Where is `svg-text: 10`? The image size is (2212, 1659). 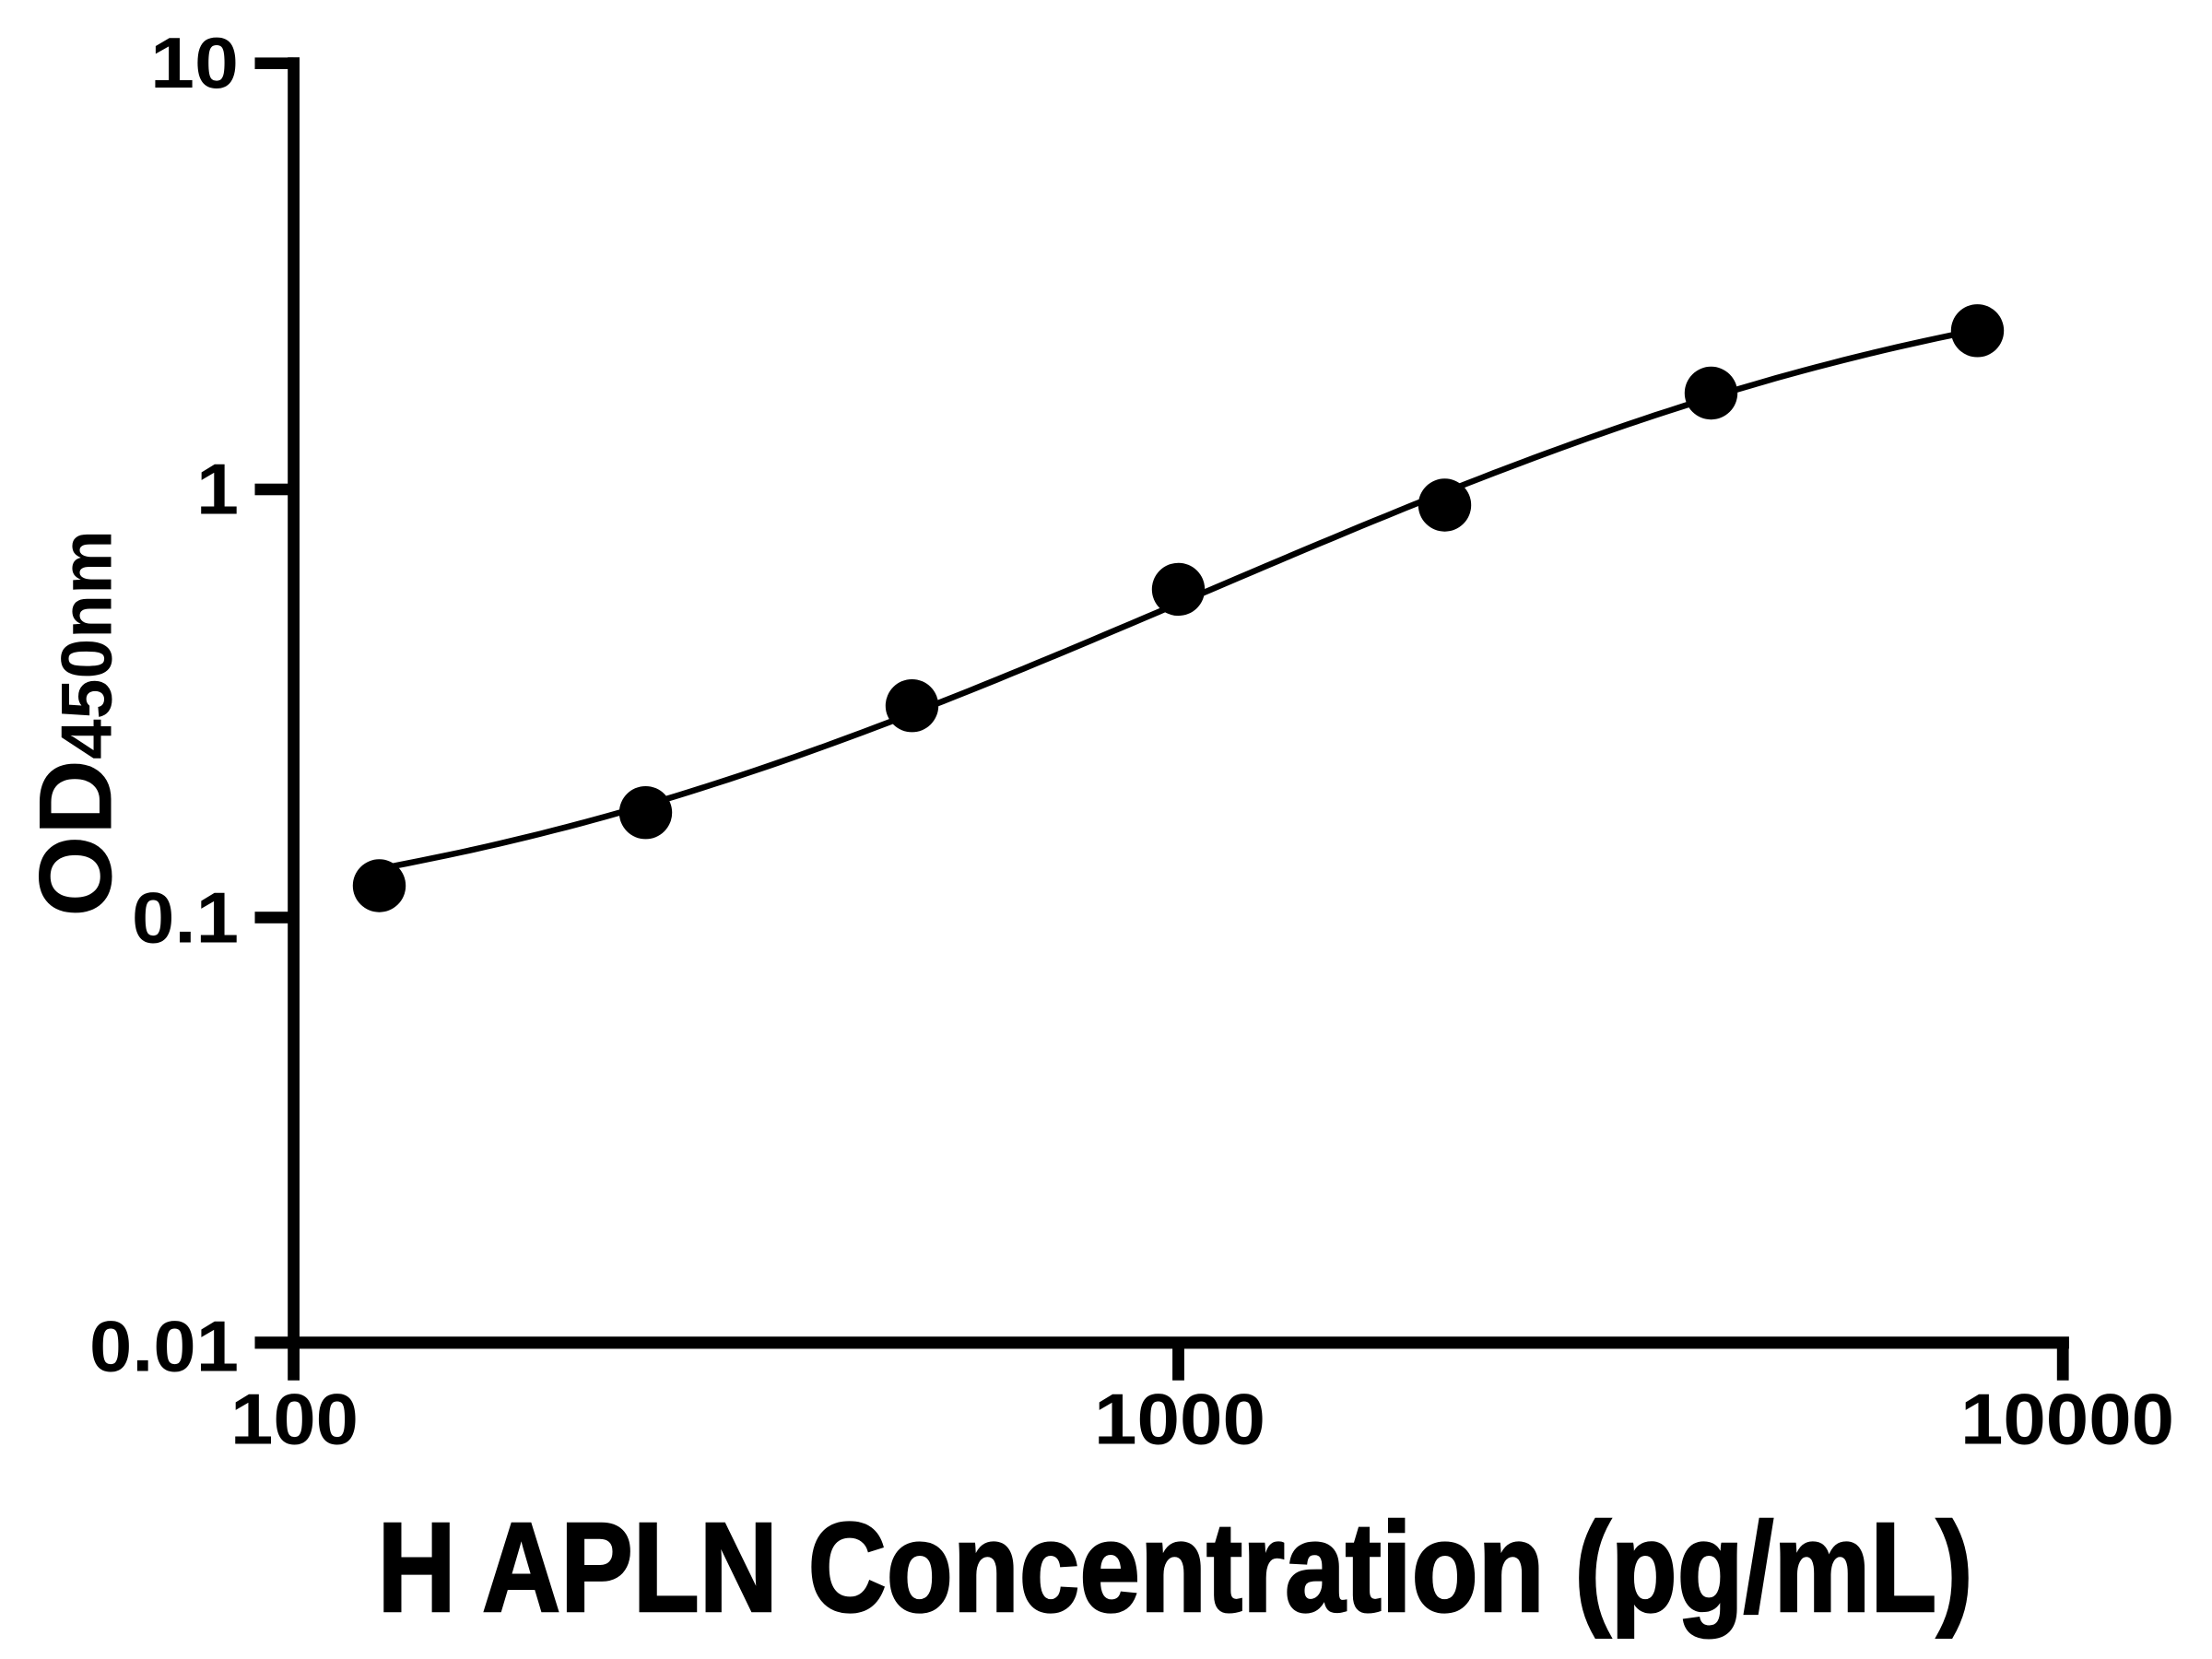
svg-text: 10 is located at coordinates (194, 63).